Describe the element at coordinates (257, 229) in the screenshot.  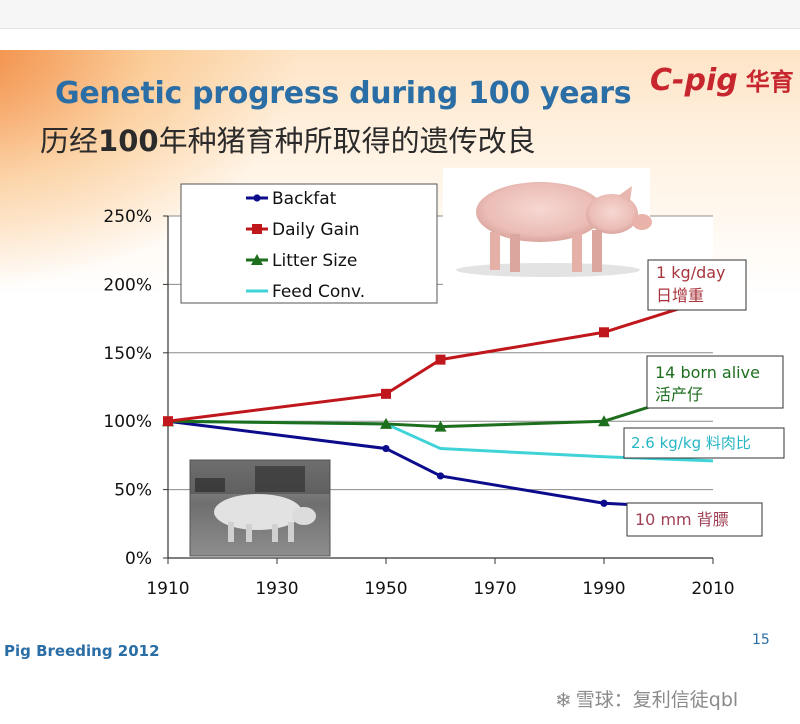
I see `legend-marker-daily-gain` at that location.